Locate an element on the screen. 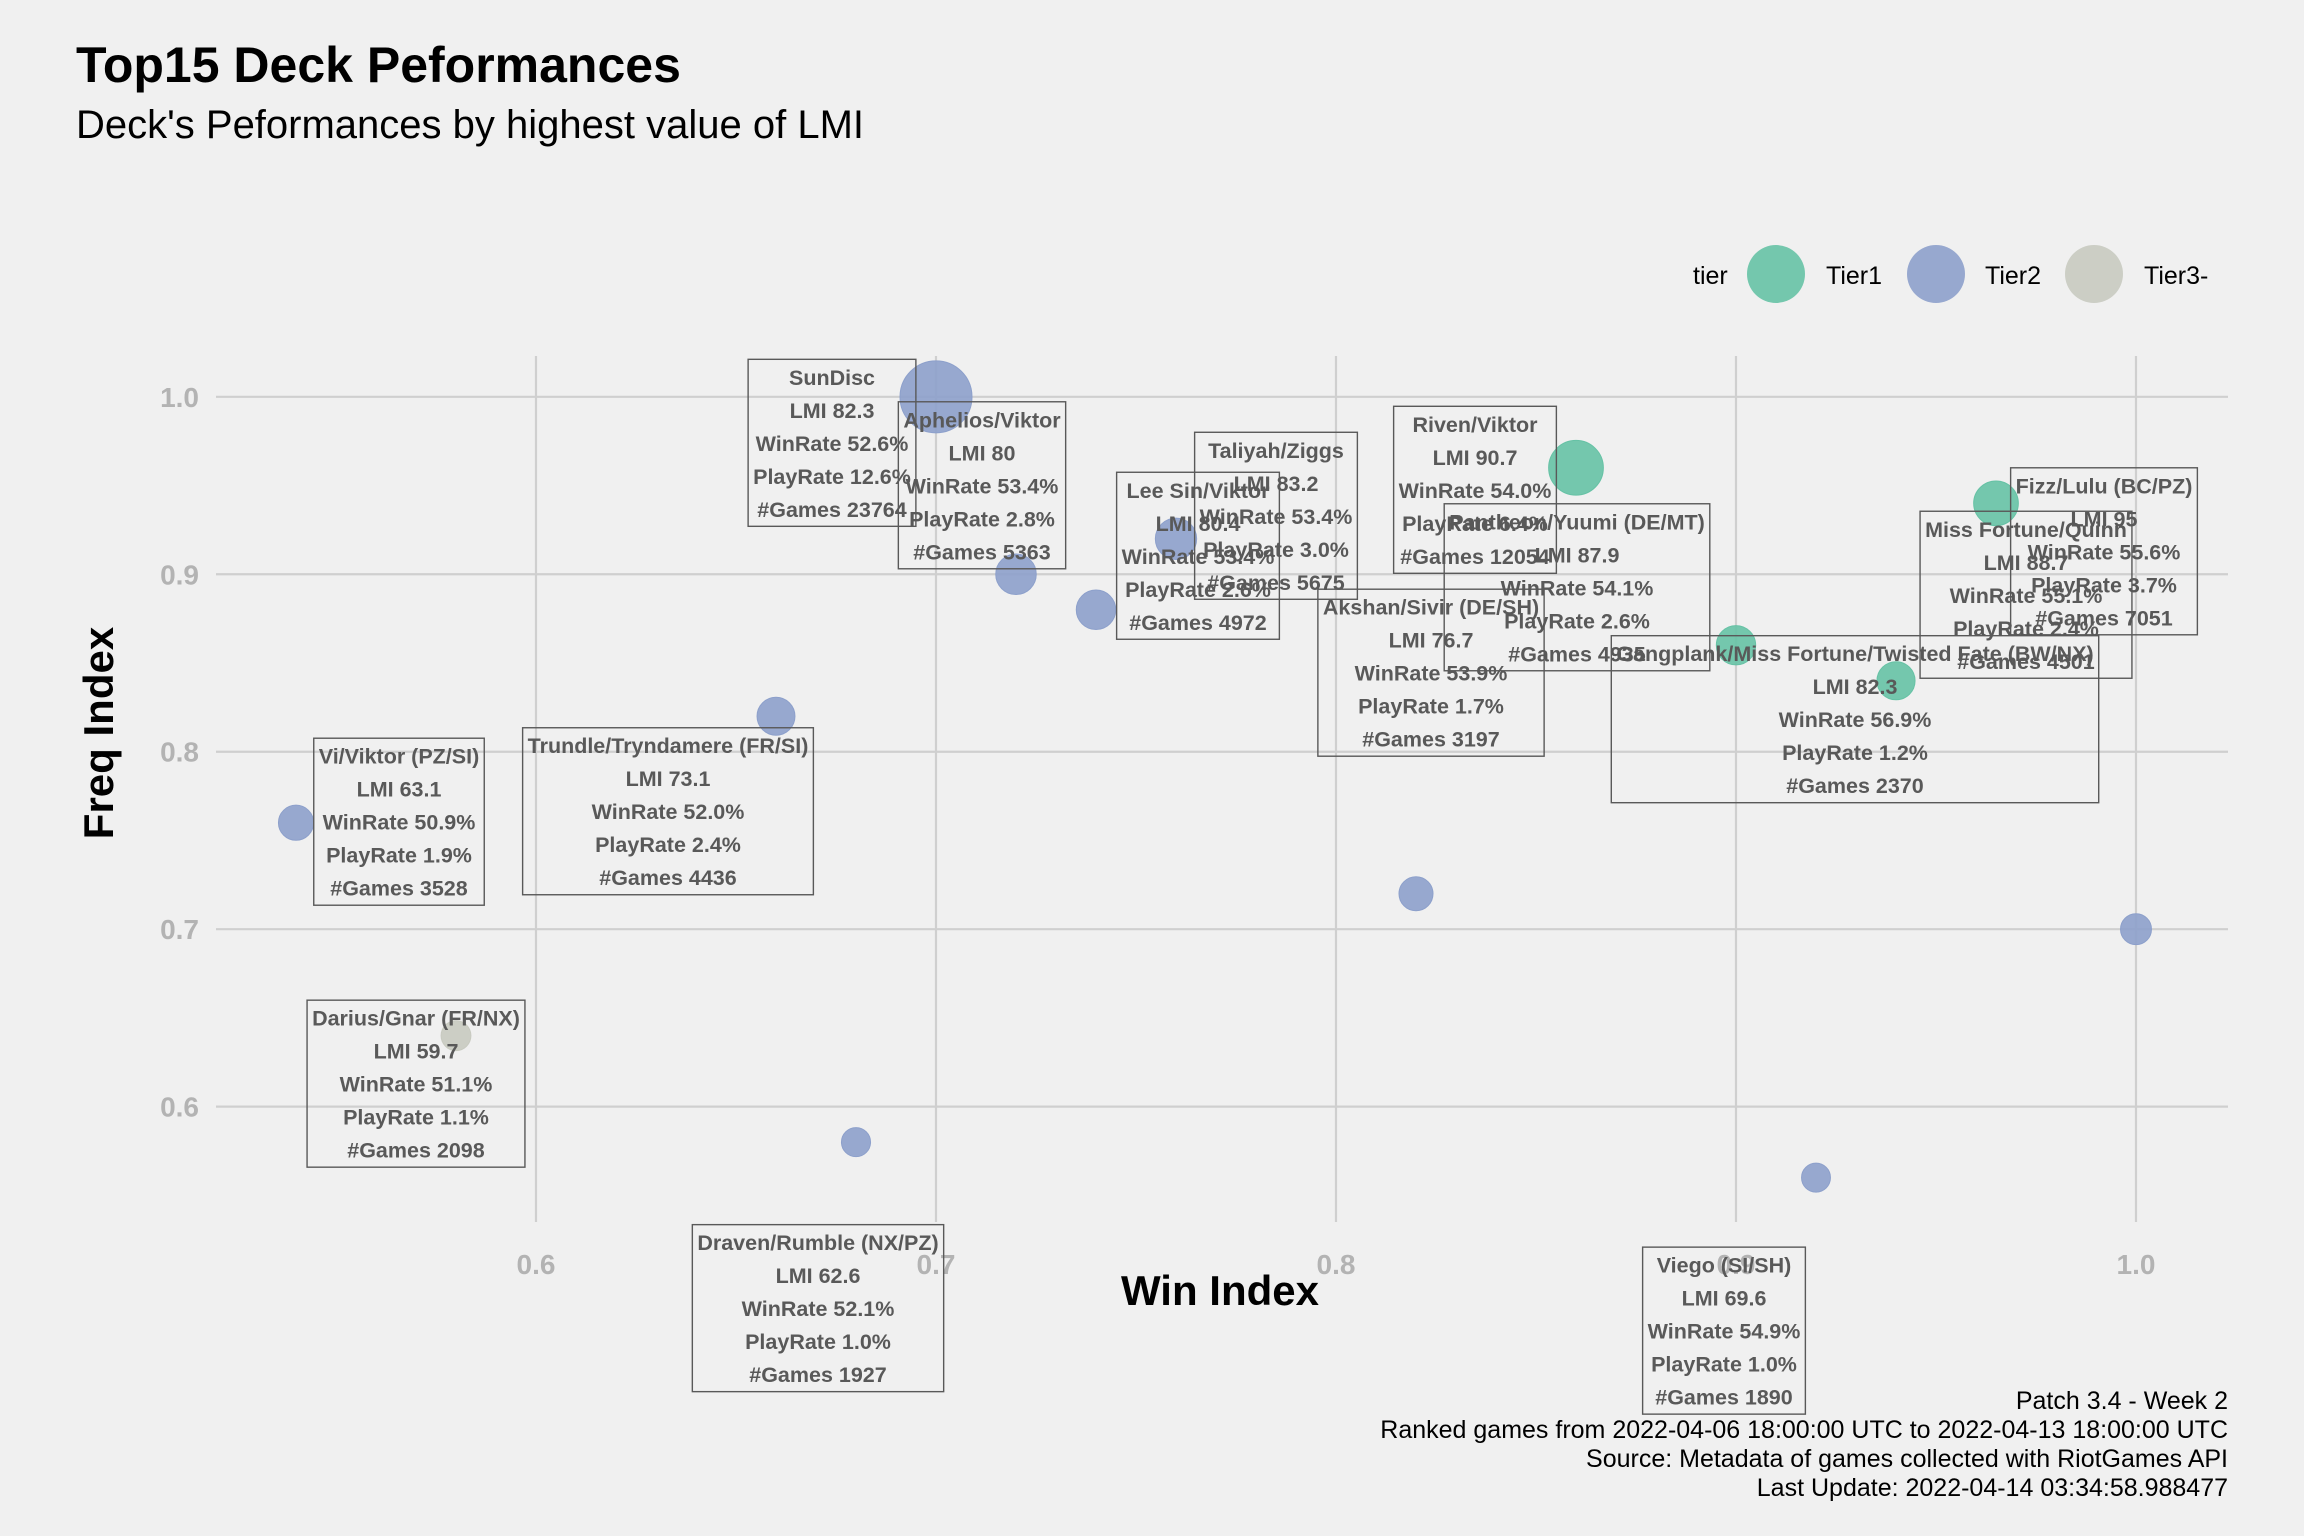 Image resolution: width=2304 pixels, height=1536 pixels. label-games: #Games 4436 is located at coordinates (668, 878).